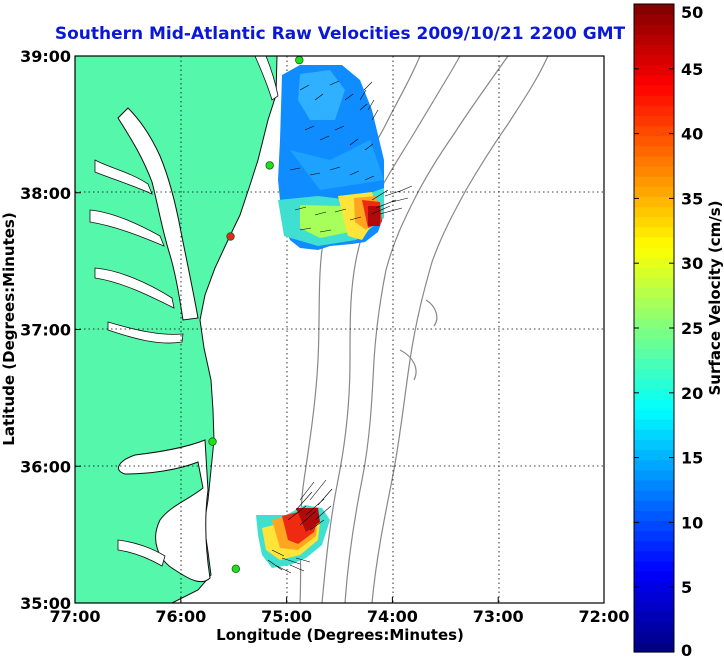  Describe the element at coordinates (686, 587) in the screenshot. I see `colorbar-tick-label: 5` at that location.